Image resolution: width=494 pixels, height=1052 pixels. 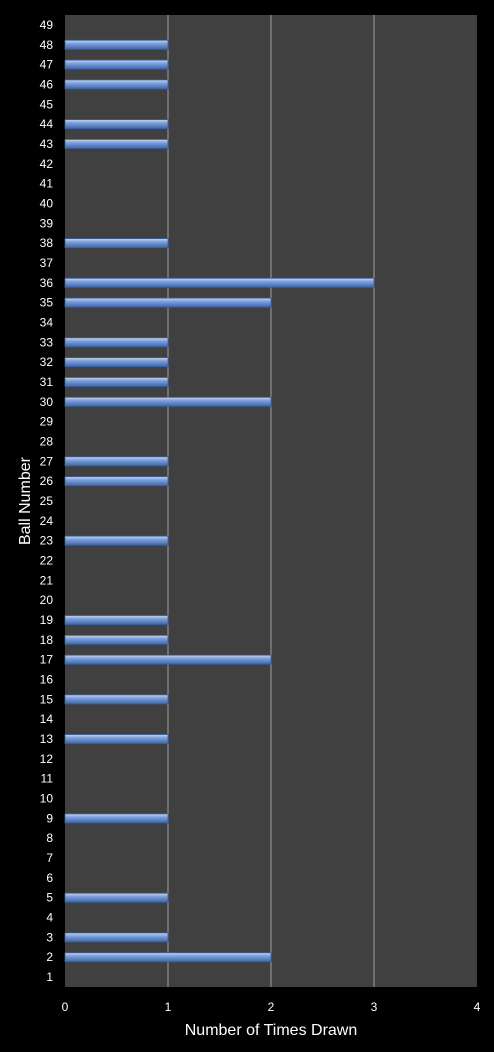 I want to click on y-tick-label: 30, so click(x=47, y=402).